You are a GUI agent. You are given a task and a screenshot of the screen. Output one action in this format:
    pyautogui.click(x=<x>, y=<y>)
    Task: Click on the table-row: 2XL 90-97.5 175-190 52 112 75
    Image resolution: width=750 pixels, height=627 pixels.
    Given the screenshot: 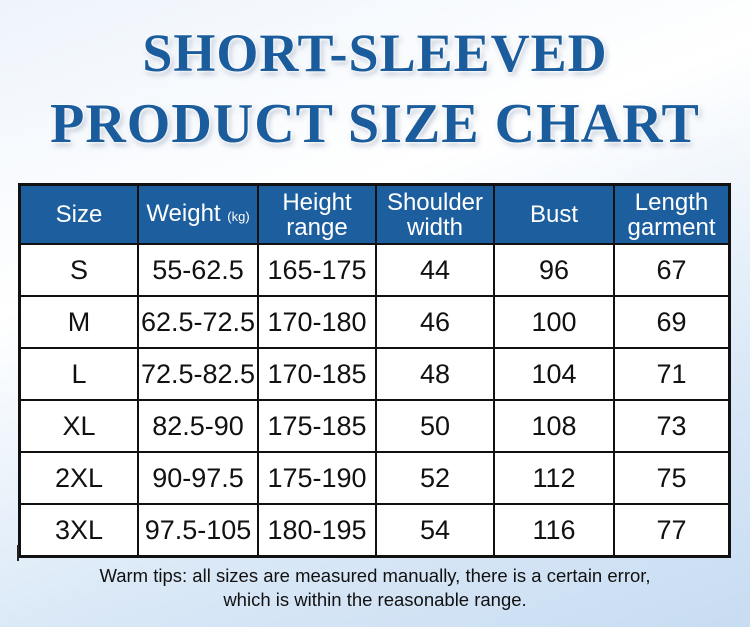 What is the action you would take?
    pyautogui.click(x=374, y=478)
    